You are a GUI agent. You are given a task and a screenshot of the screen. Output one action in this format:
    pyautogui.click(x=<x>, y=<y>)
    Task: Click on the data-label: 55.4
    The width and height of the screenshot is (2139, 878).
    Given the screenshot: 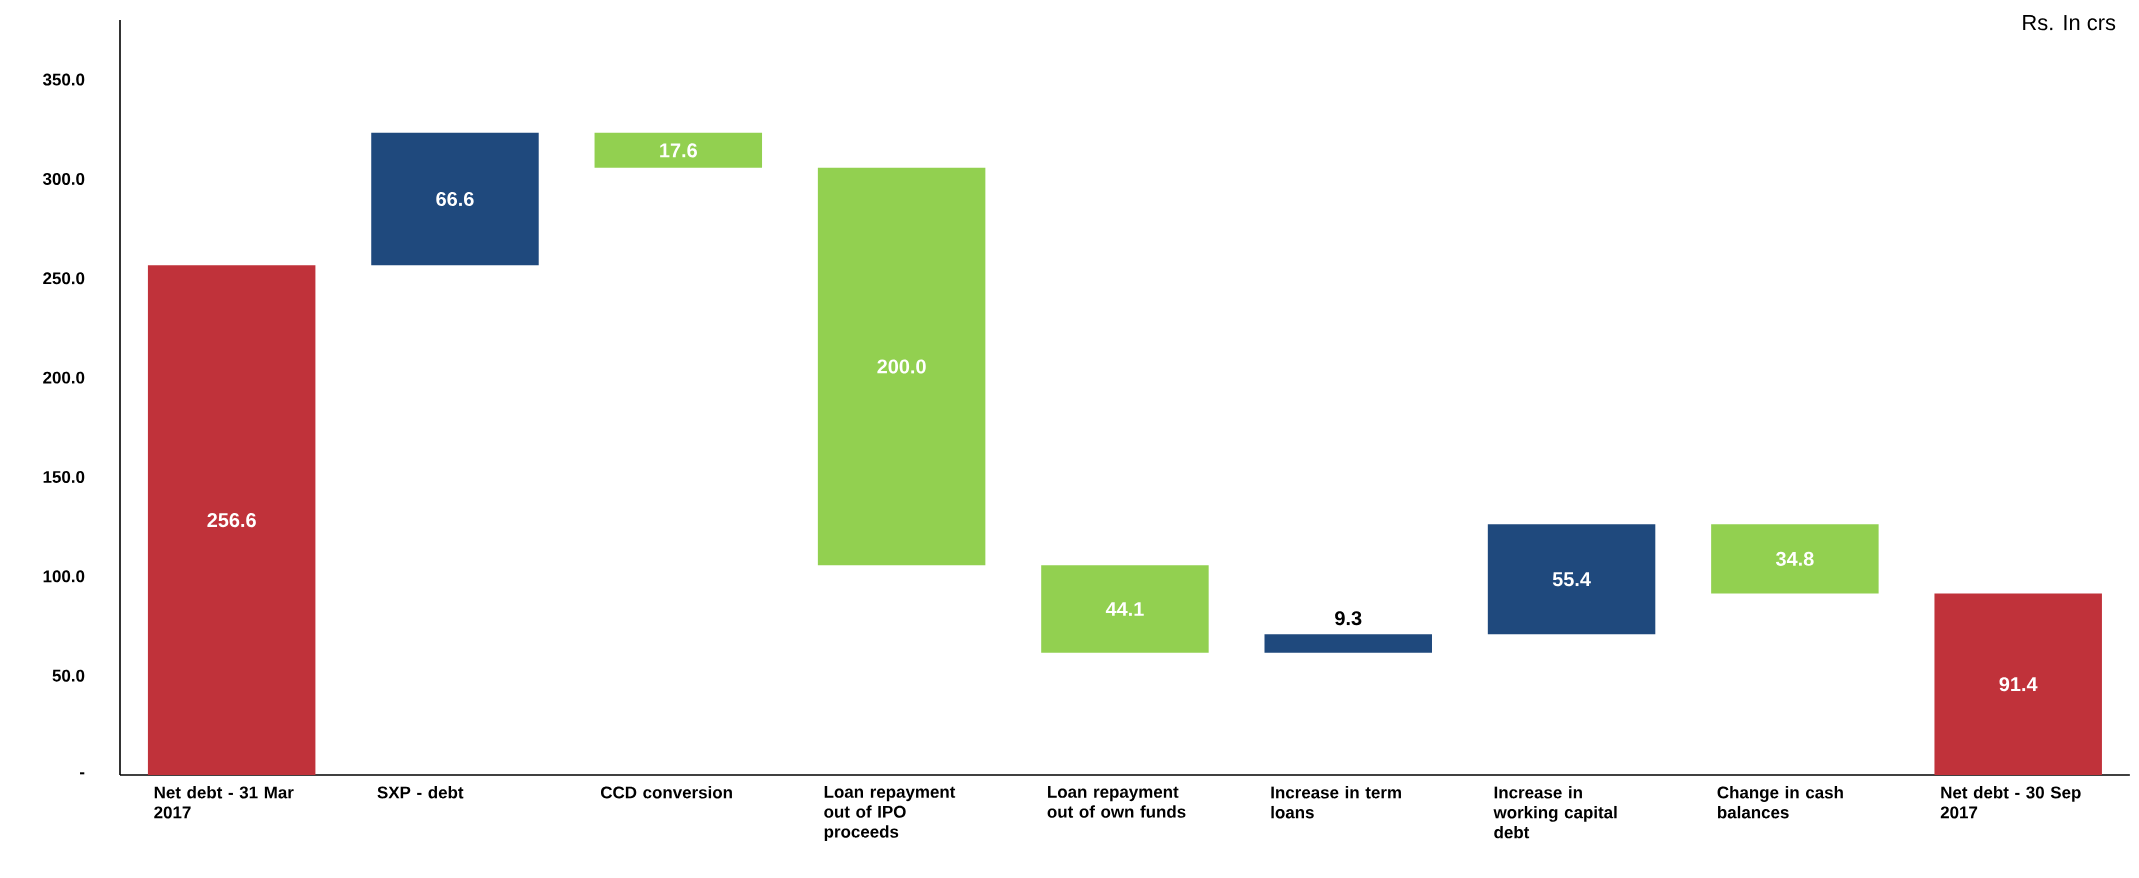 What is the action you would take?
    pyautogui.click(x=1571, y=579)
    